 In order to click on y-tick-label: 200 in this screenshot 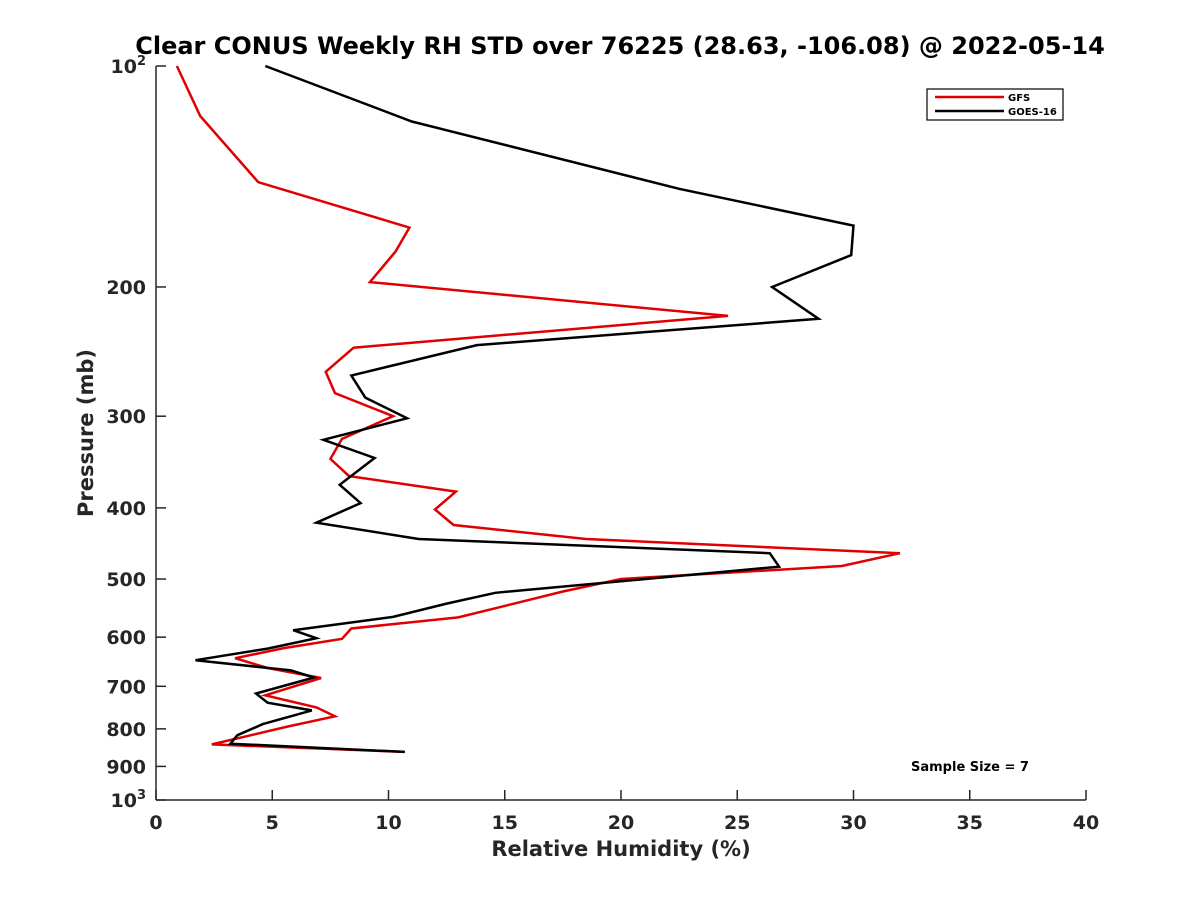, I will do `click(126, 288)`.